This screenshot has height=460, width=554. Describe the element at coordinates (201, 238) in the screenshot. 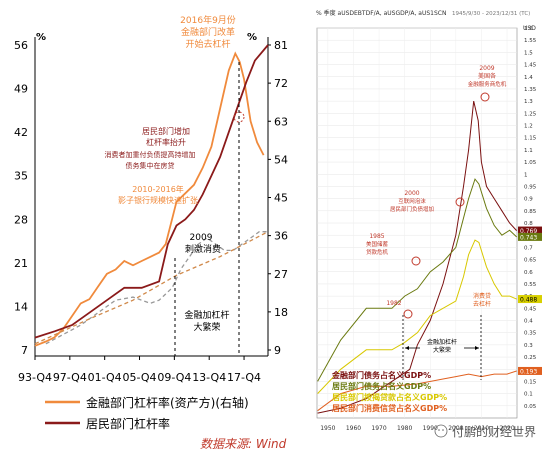

I see `annotation-2009-line1: 2009` at that location.